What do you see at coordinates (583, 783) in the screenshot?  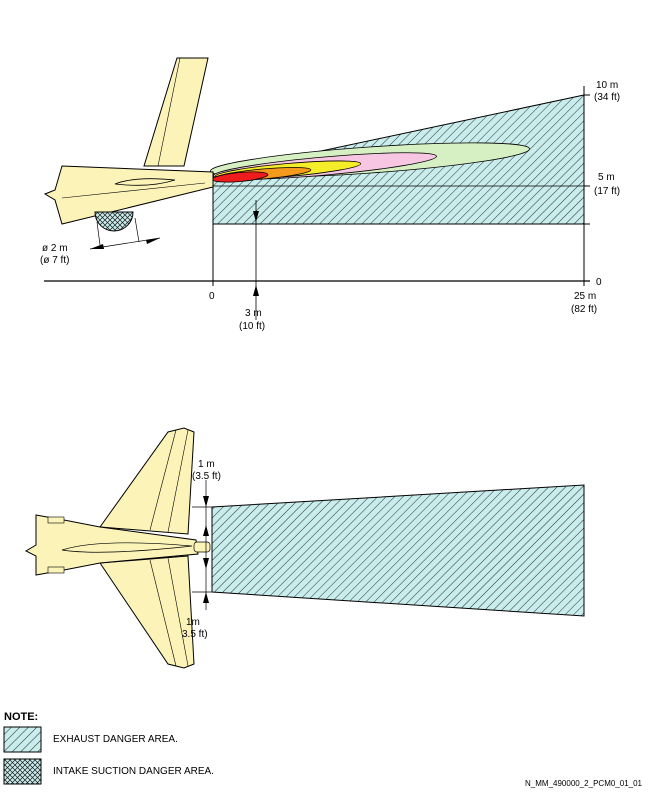 I see `reference-code: N_MM_490000_2_PCM0_01_01` at bounding box center [583, 783].